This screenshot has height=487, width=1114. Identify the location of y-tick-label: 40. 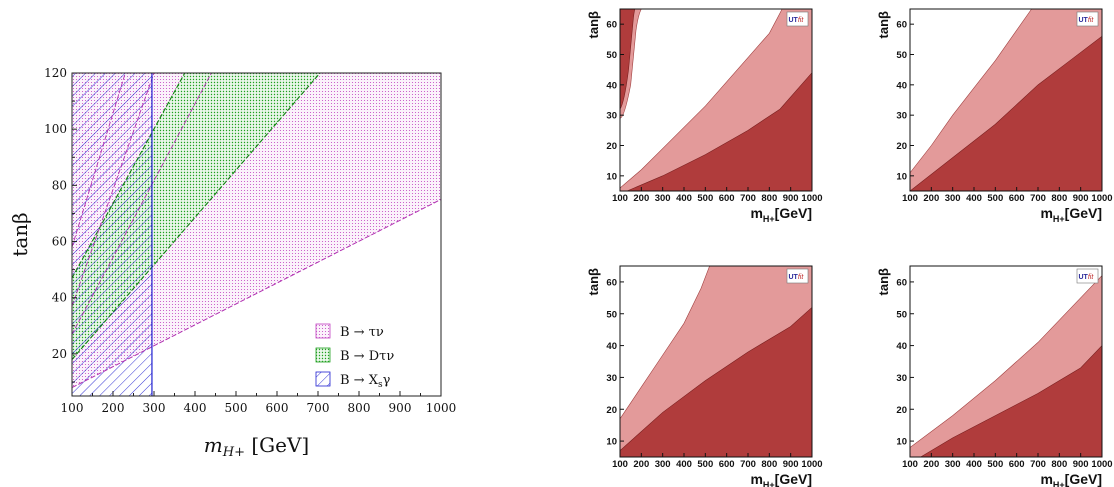
(59, 298).